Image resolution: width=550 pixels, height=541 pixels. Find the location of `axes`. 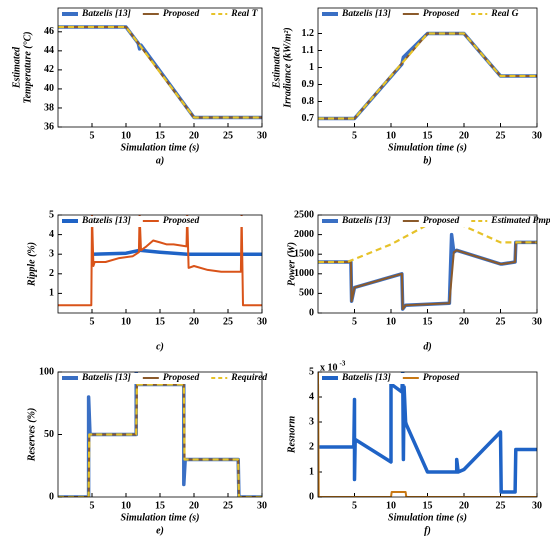

axes is located at coordinates (427, 67).